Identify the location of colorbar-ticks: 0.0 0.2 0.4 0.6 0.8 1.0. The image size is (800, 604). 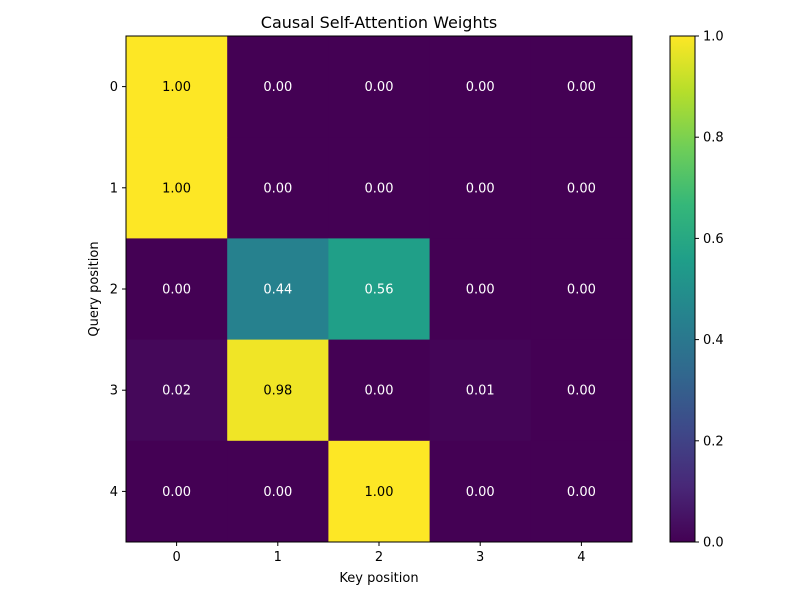
(709, 290).